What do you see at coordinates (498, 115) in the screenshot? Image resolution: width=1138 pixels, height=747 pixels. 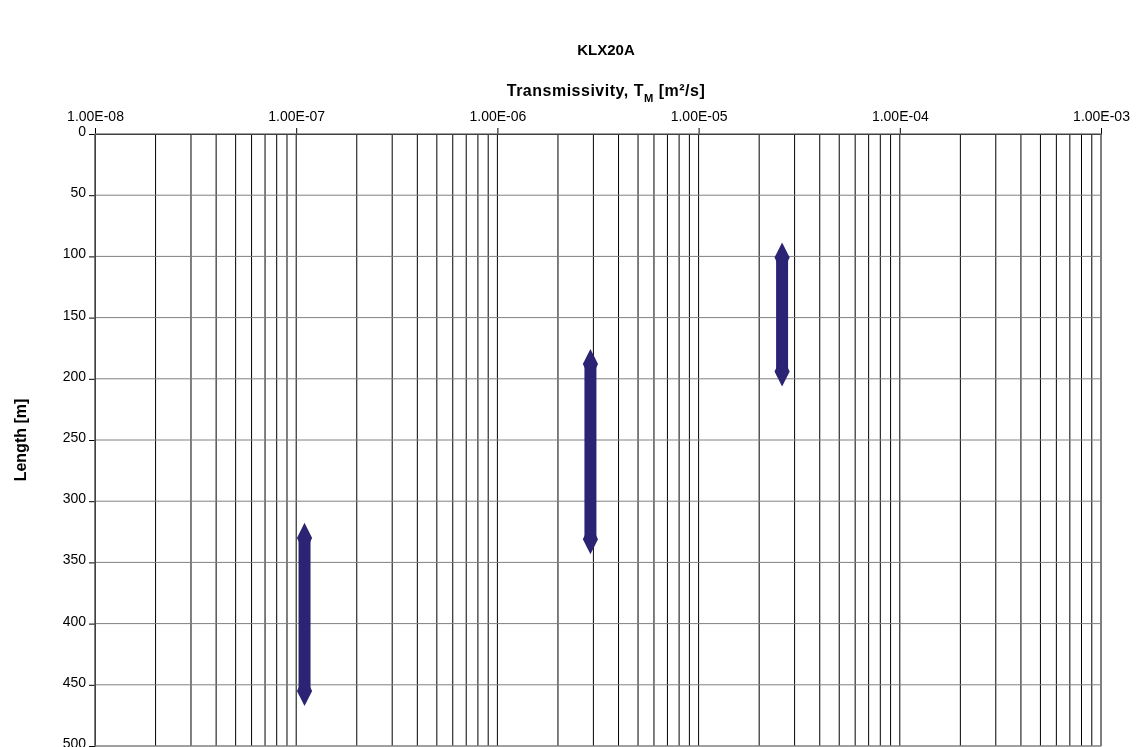 I see `x-tick-label: 1.00E-06` at bounding box center [498, 115].